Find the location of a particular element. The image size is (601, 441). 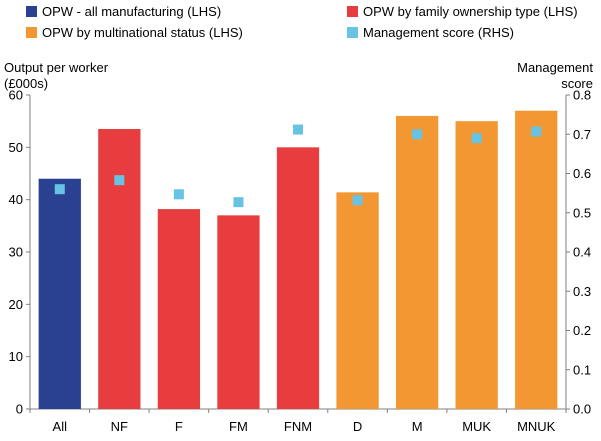

y2-tick-label: 0.1 is located at coordinates (582, 369).